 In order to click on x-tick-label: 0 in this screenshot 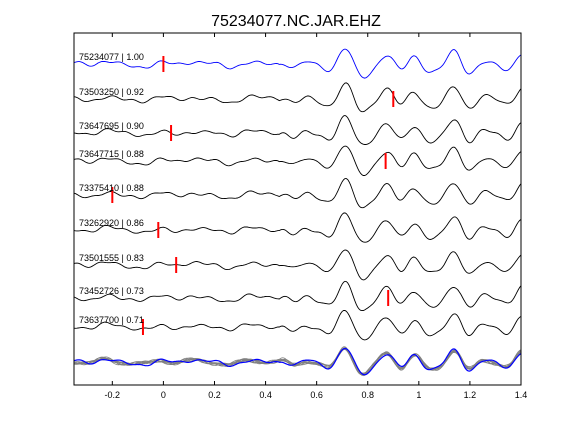, I will do `click(163, 395)`.